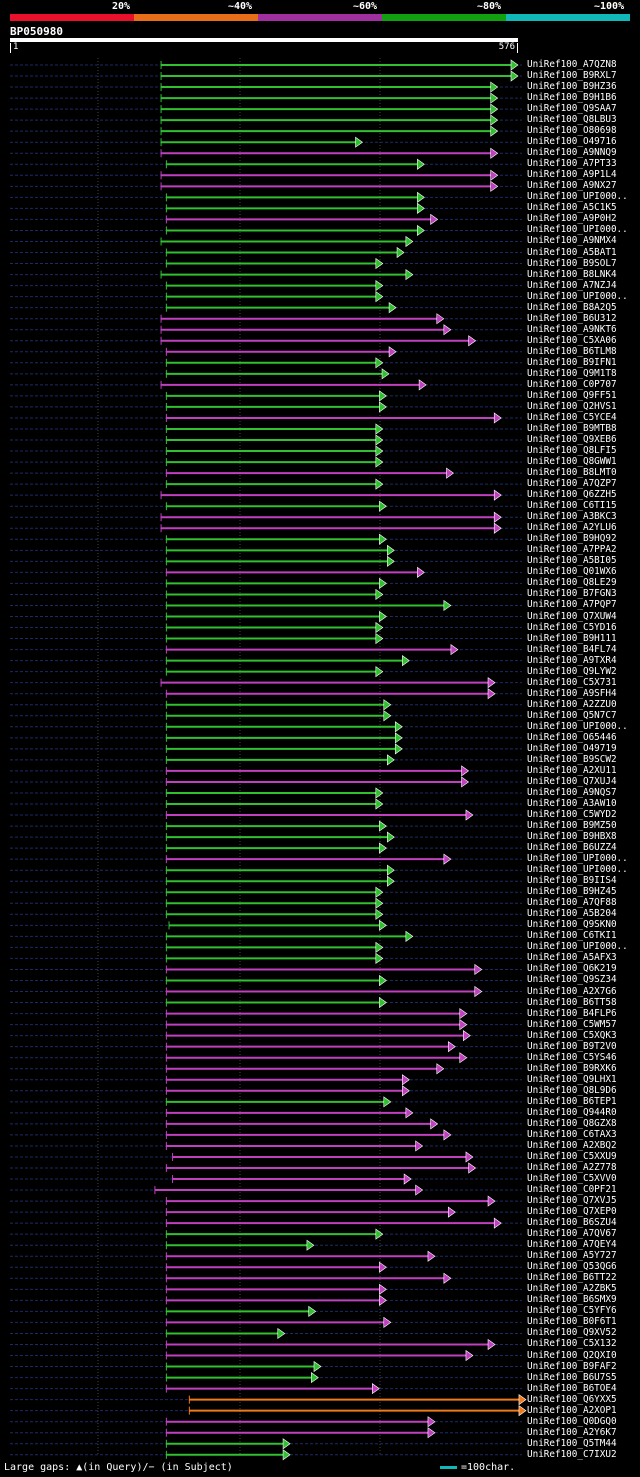 The height and width of the screenshot is (1477, 640). I want to click on hit-label: UniRef100_B7FGN3, so click(572, 594).